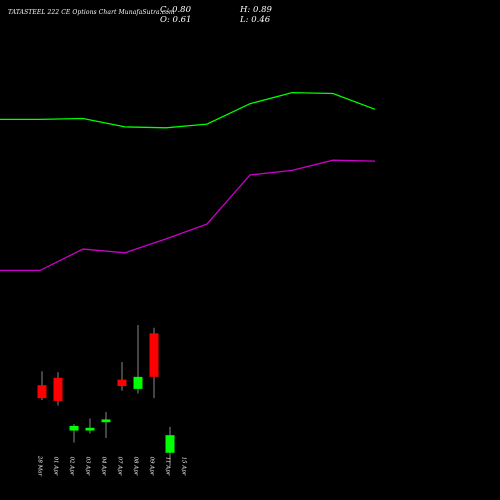 The height and width of the screenshot is (500, 500). I want to click on high-value: H: 0.89, so click(256, 10).